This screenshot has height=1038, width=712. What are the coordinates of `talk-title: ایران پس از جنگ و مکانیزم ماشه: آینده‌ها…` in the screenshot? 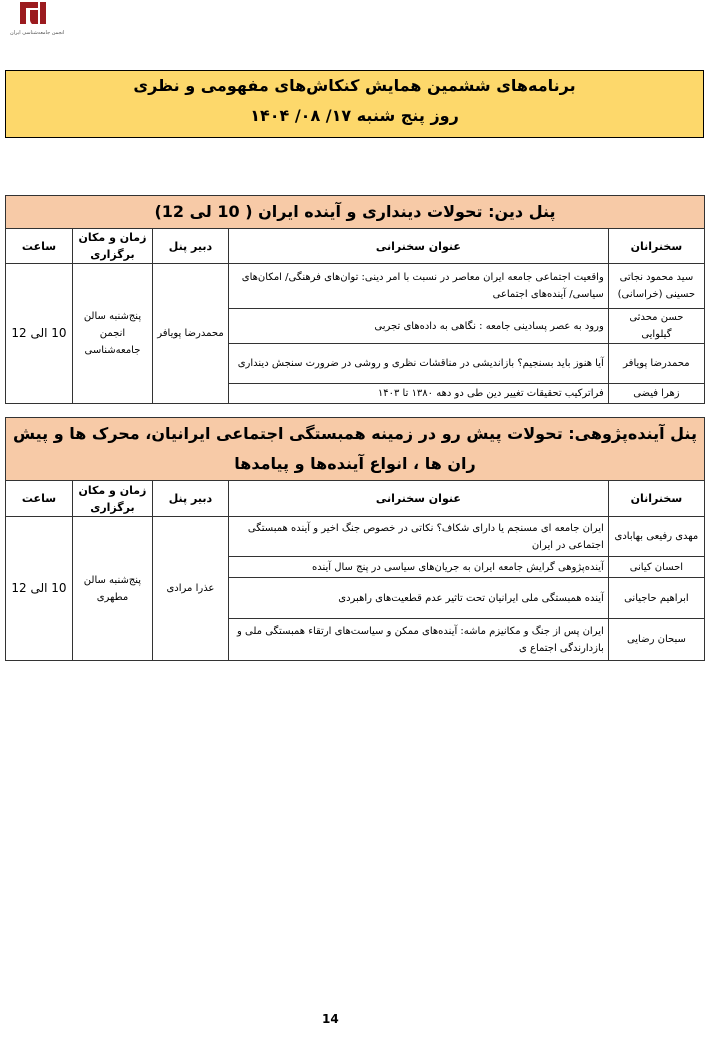 It's located at (418, 639).